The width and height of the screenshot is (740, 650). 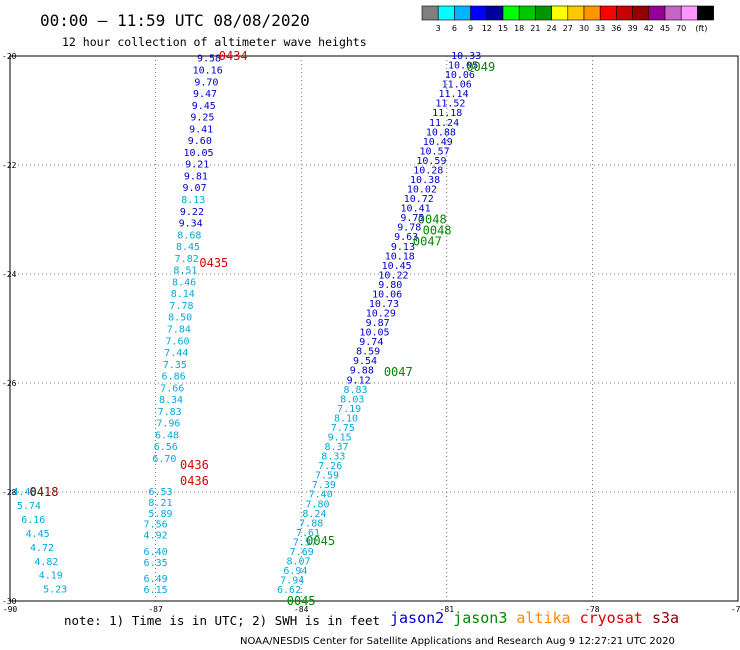 I want to click on cryosat-value: 9.22, so click(x=192, y=212).